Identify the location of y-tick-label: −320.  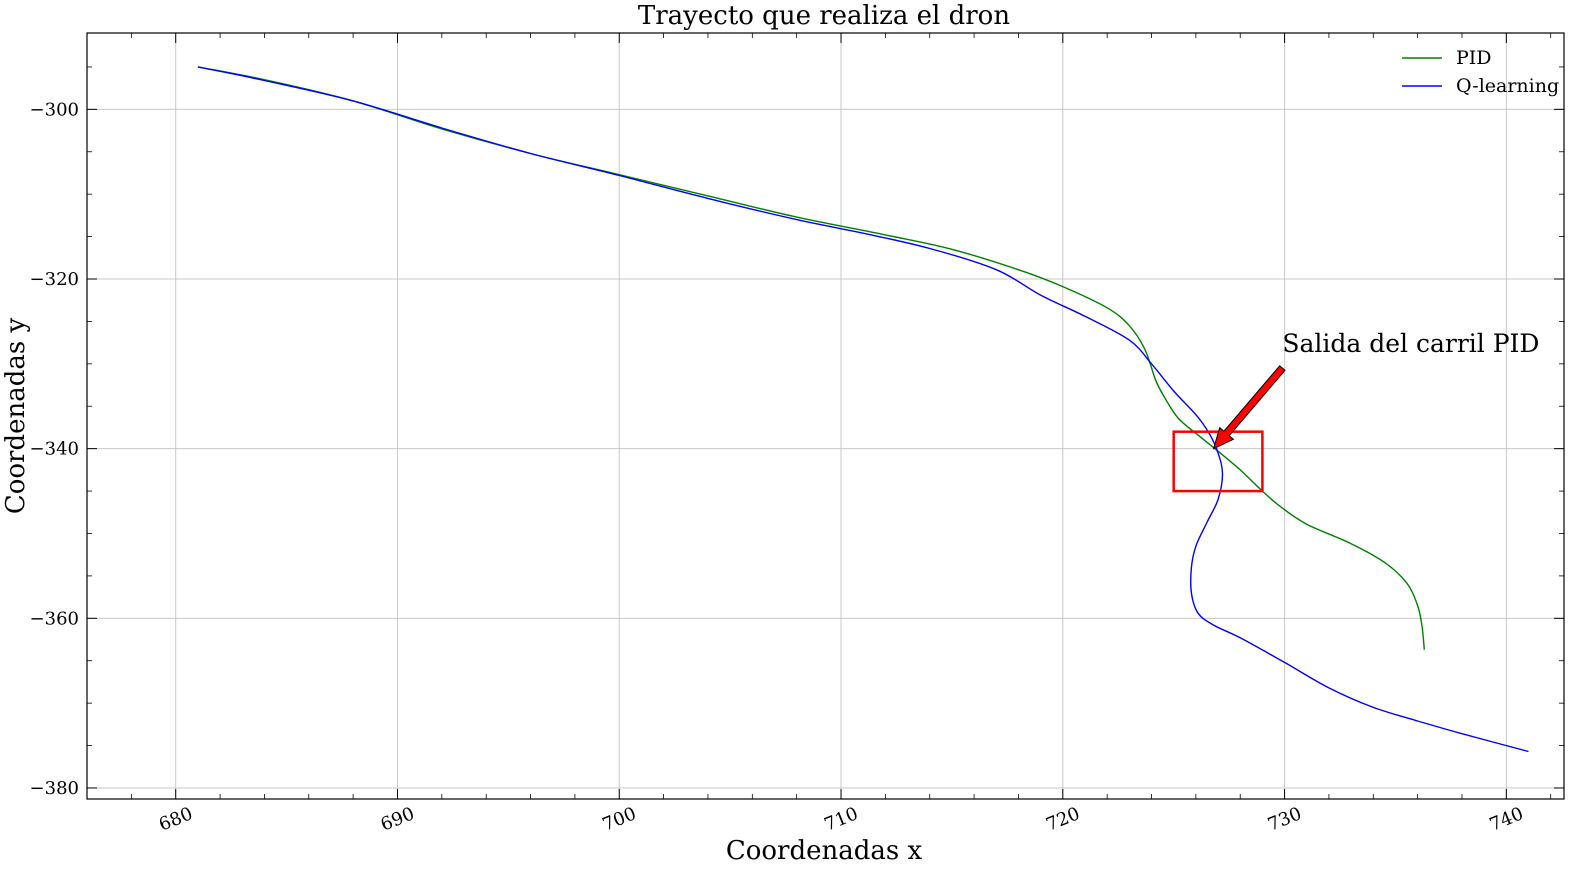
(54, 279).